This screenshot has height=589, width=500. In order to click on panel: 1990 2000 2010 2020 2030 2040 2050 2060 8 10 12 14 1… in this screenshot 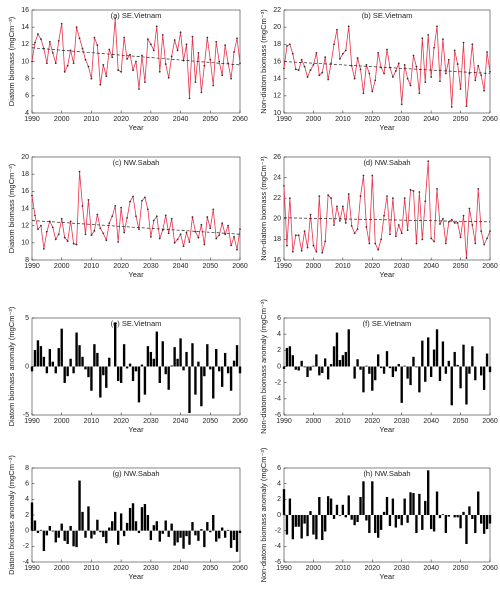, I will do `click(127, 216)`.